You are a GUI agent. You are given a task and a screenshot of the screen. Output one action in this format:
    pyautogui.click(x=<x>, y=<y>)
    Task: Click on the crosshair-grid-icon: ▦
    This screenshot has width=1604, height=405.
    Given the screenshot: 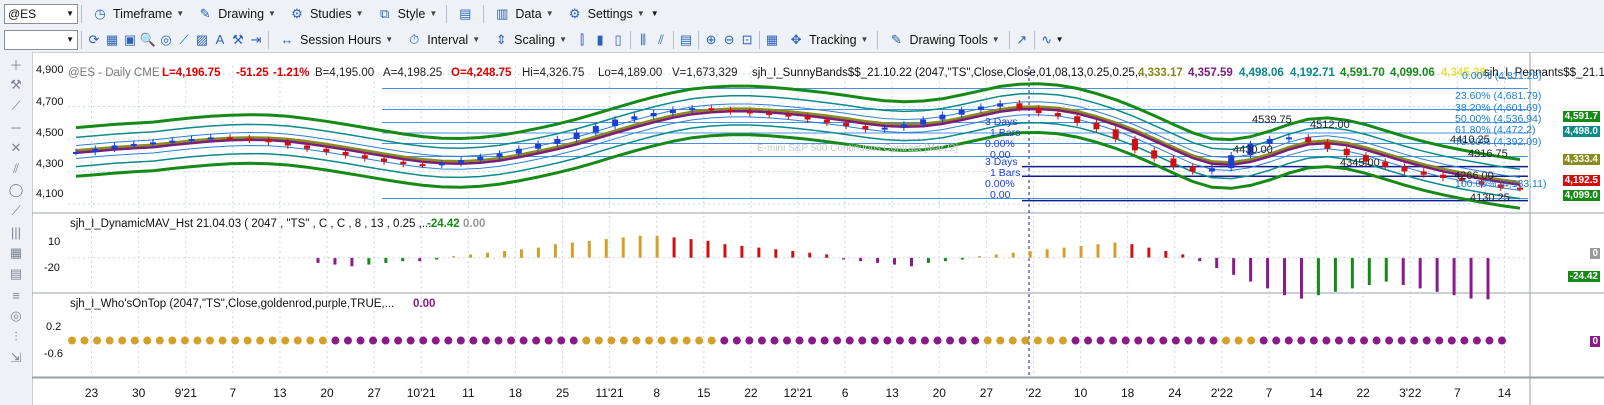 What is the action you would take?
    pyautogui.click(x=772, y=39)
    